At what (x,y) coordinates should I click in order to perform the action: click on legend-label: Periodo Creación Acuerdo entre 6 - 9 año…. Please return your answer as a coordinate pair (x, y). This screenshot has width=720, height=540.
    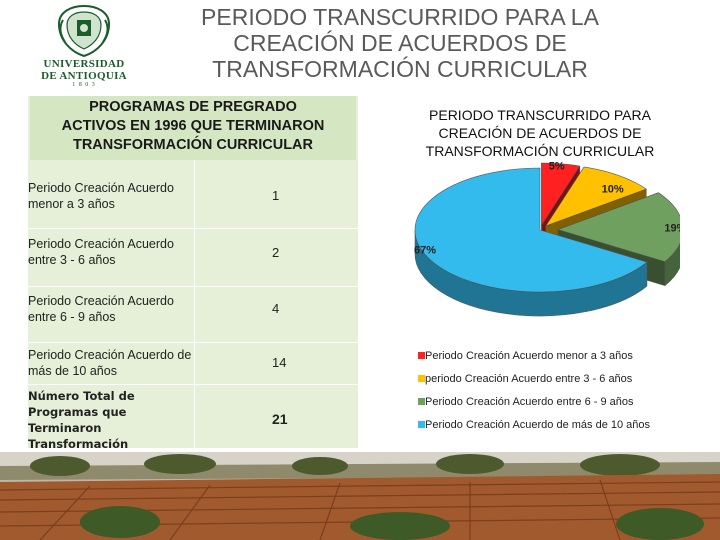
    Looking at the image, I should click on (529, 402).